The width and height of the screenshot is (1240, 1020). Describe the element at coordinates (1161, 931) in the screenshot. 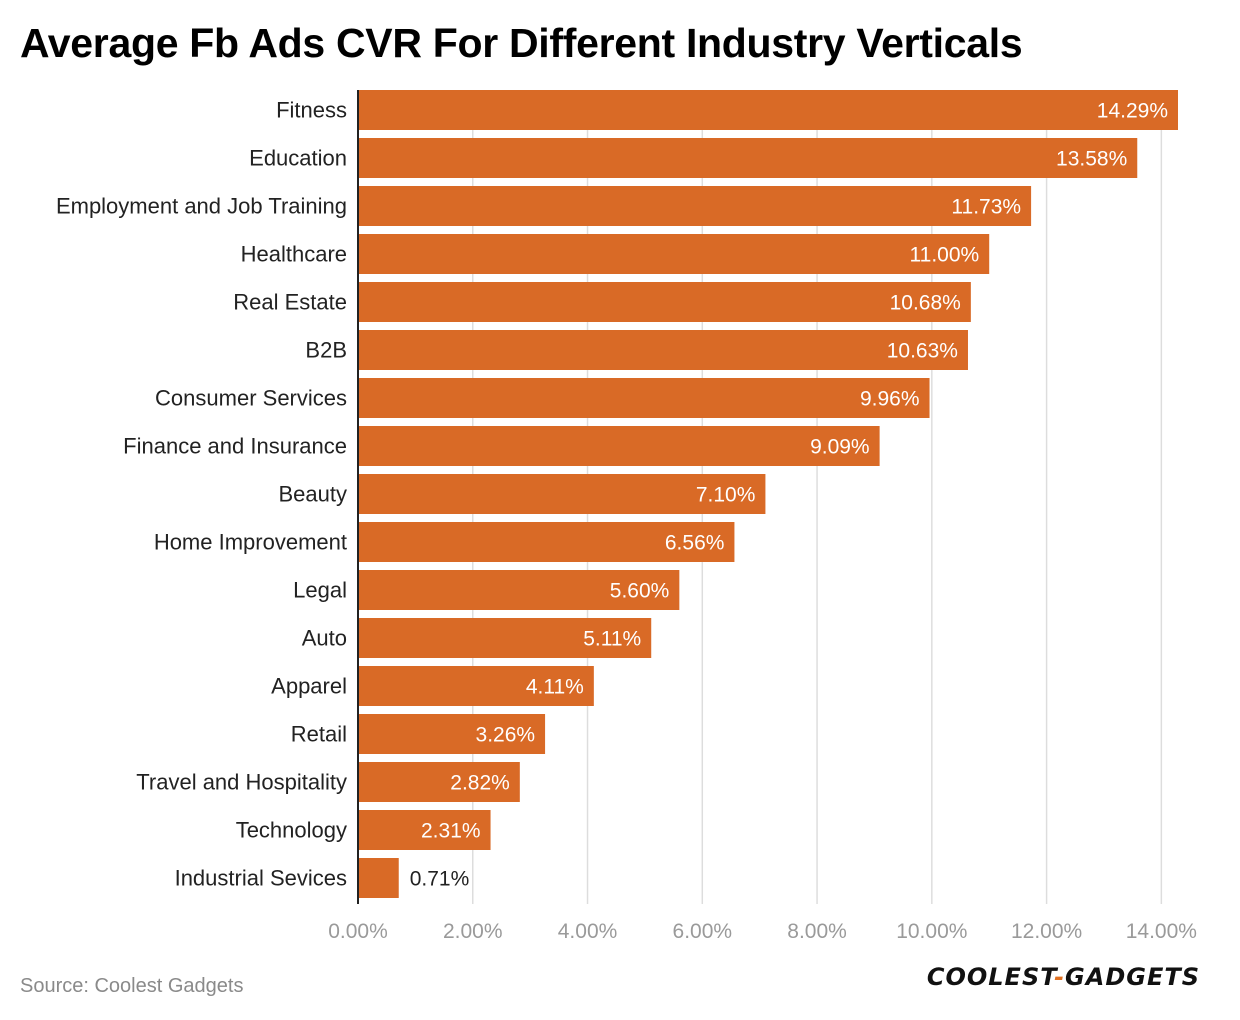

I see `x-tick-label: 14.00%` at that location.